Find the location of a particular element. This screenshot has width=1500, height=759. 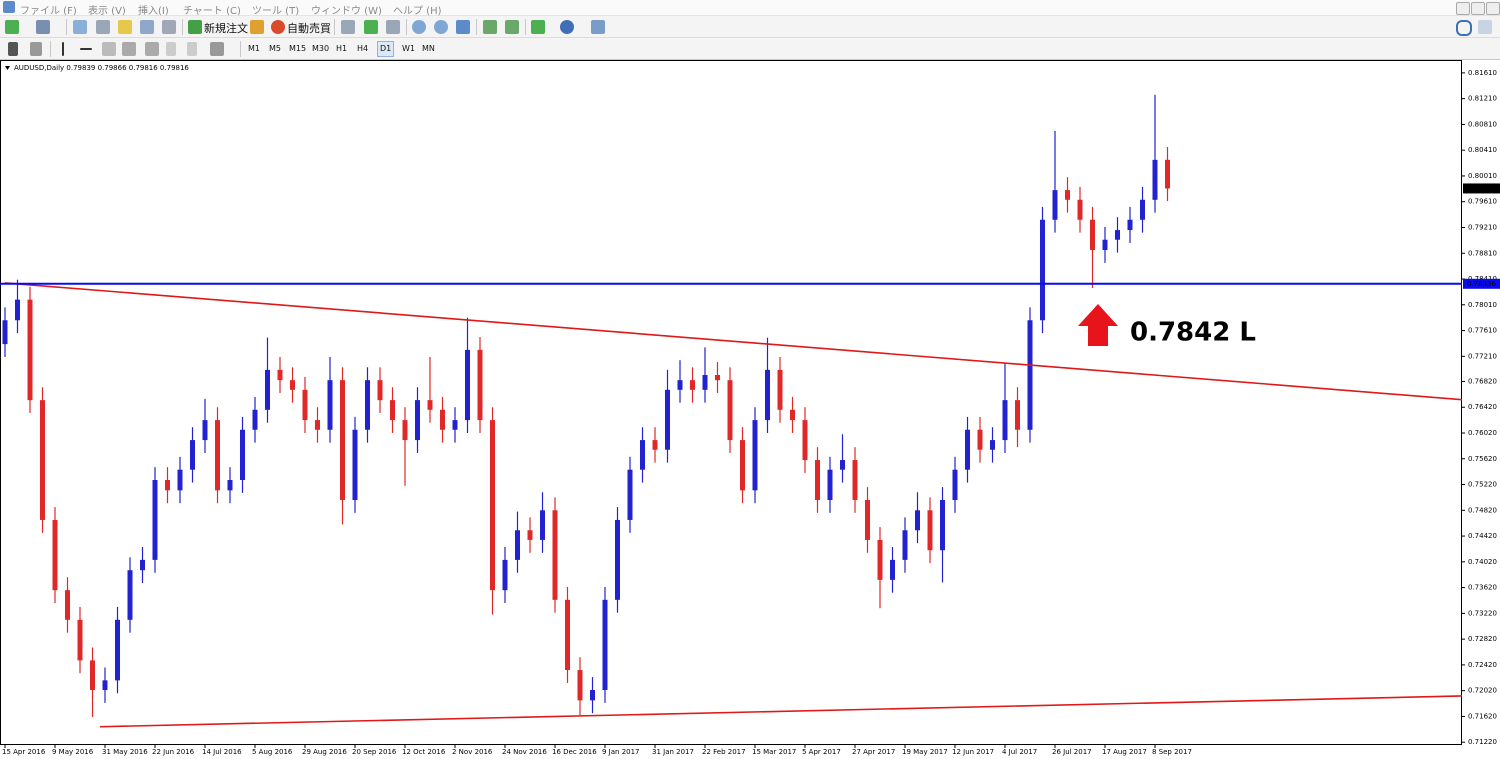

arrows-tool is located at coordinates (217, 49).